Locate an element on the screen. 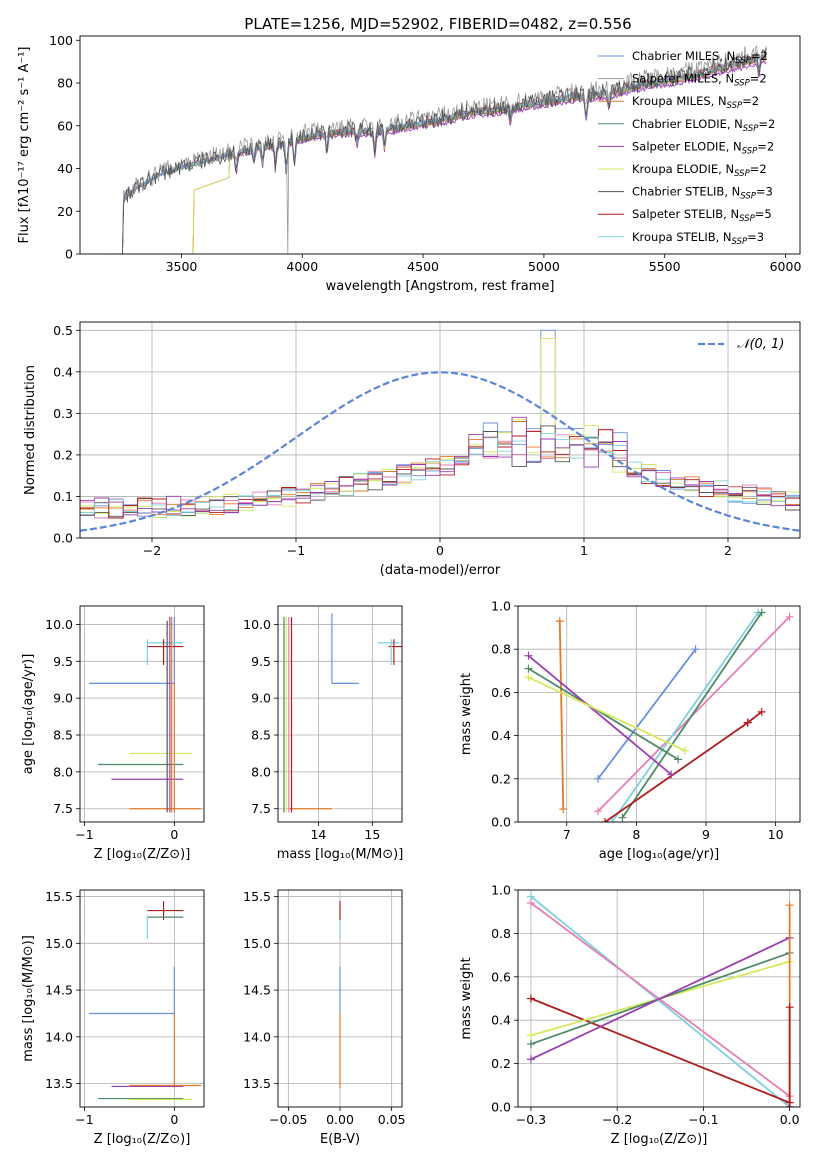  x-tick-label: 5000 is located at coordinates (544, 266).